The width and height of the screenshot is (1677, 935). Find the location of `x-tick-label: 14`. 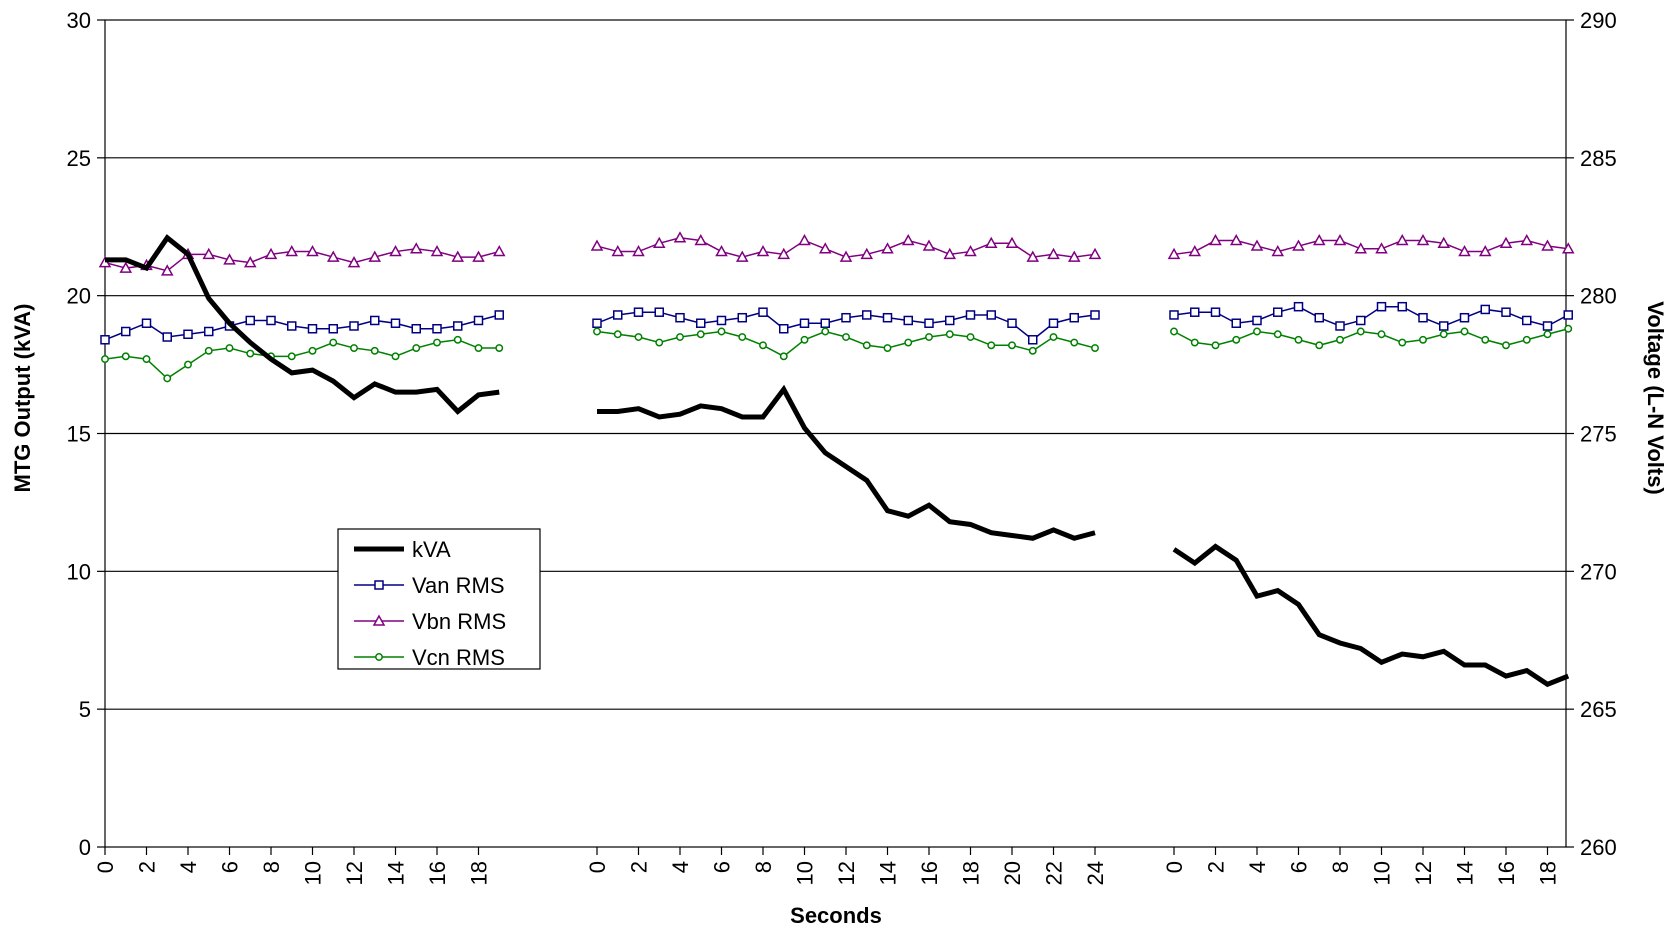

x-tick-label: 14 is located at coordinates (888, 873).